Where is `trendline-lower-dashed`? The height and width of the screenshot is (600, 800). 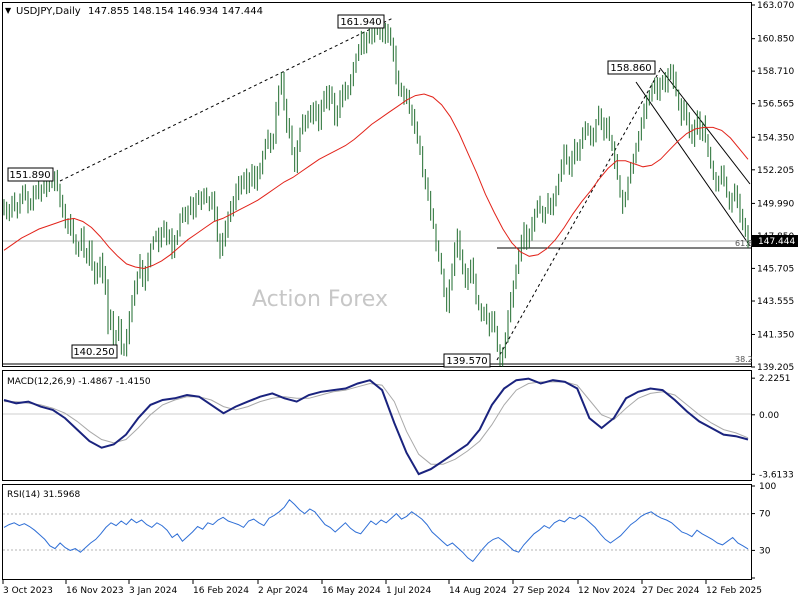
trendline-lower-dashed is located at coordinates (578, 215).